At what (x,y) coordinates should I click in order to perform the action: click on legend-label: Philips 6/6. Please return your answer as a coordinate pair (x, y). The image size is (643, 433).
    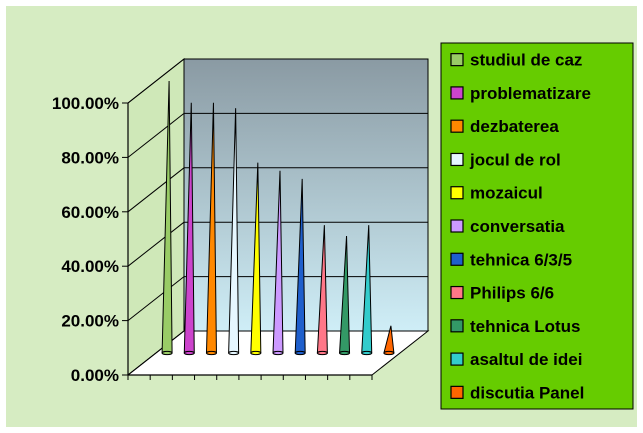
    Looking at the image, I should click on (512, 293).